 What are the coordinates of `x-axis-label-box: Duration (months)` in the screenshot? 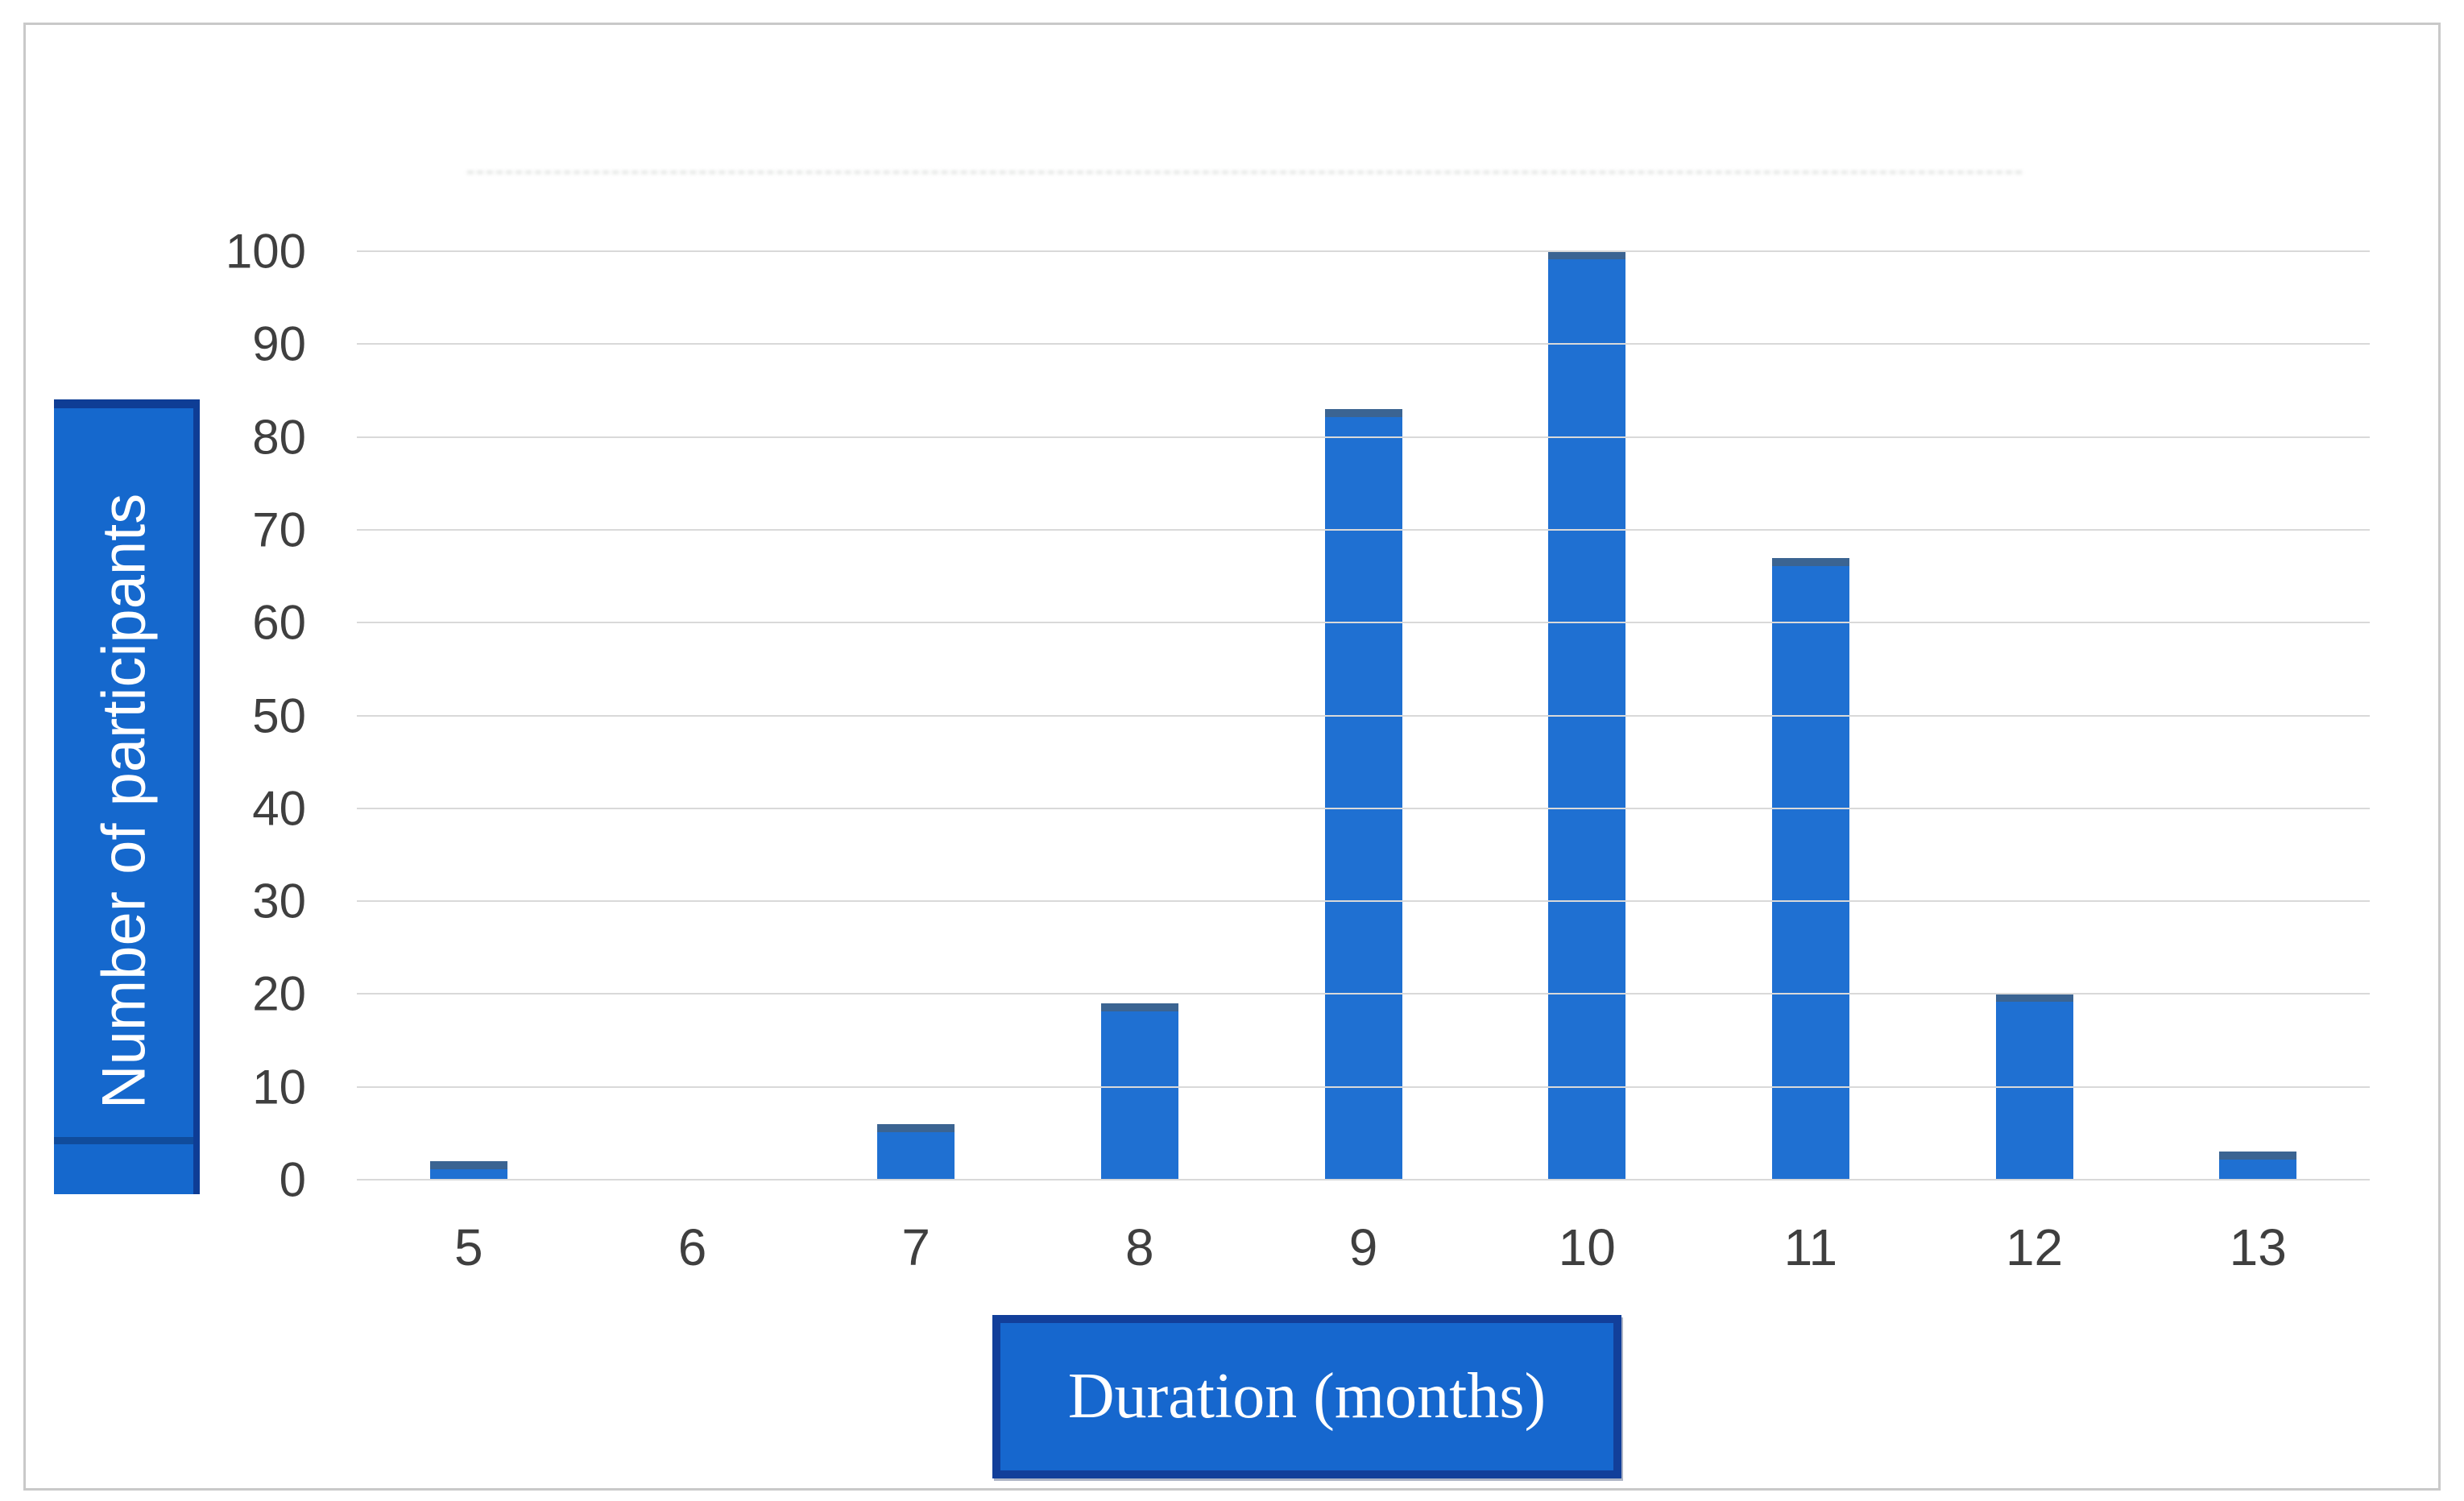 It's located at (1306, 1396).